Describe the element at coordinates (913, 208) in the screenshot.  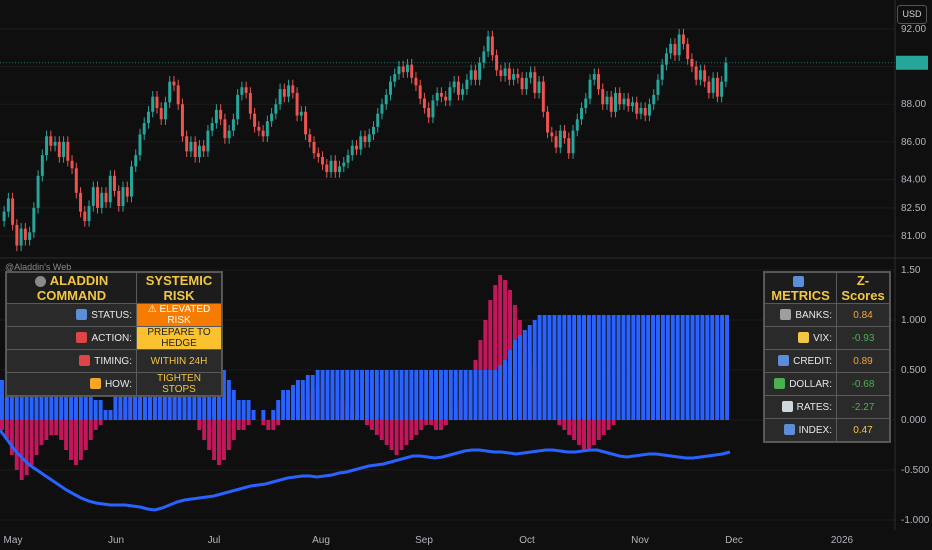
I see `price-tick-label: 82.50` at that location.